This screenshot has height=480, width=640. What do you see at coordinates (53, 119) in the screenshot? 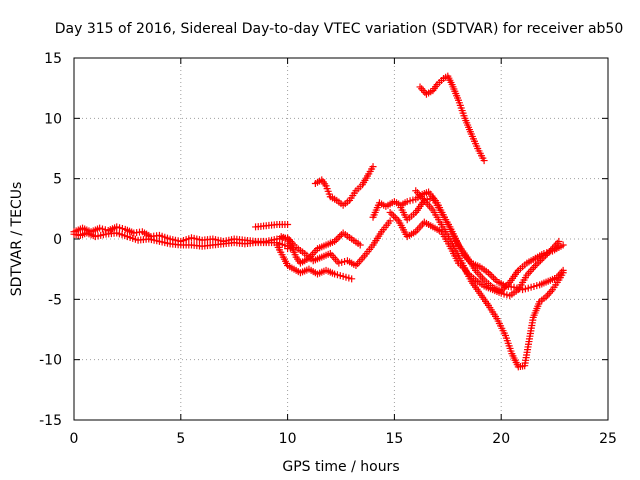
I see `y-tick-label: 10` at bounding box center [53, 119].